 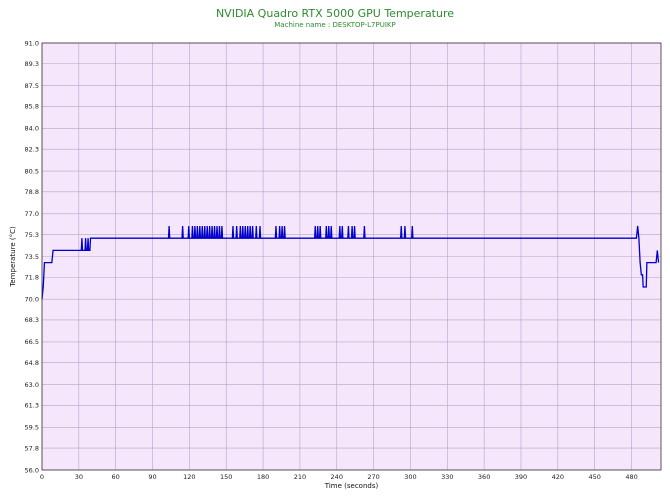 I want to click on y-tick-label: 80.5, so click(x=32, y=171).